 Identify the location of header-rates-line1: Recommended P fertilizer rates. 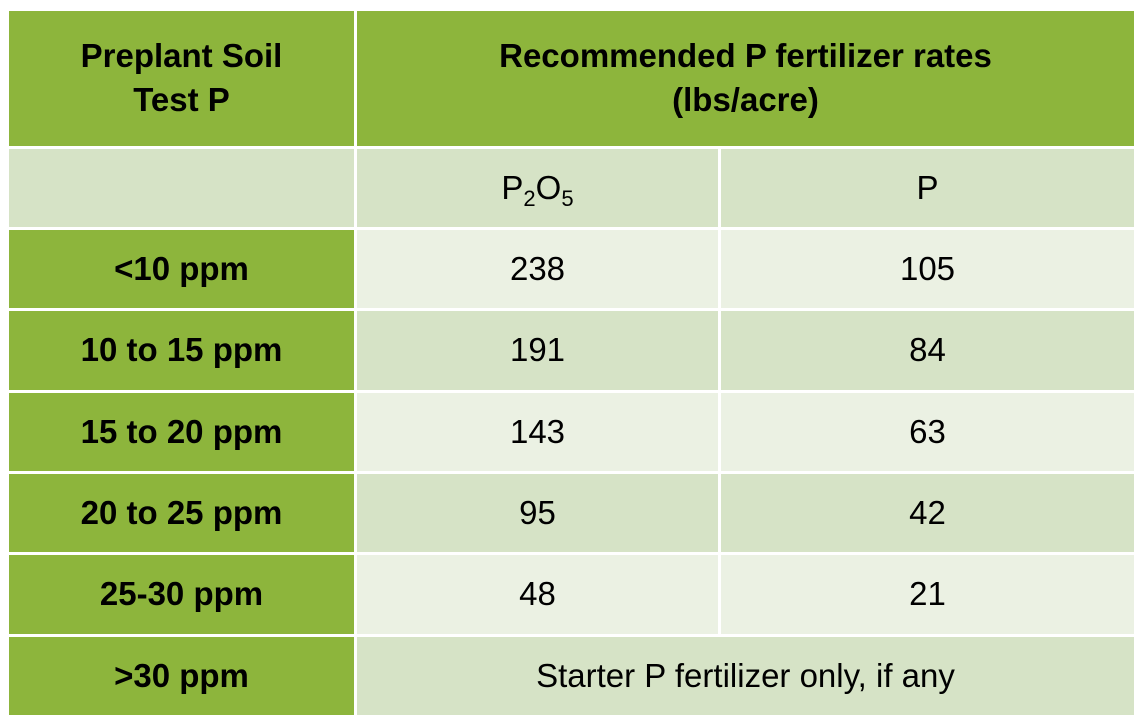
(745, 56).